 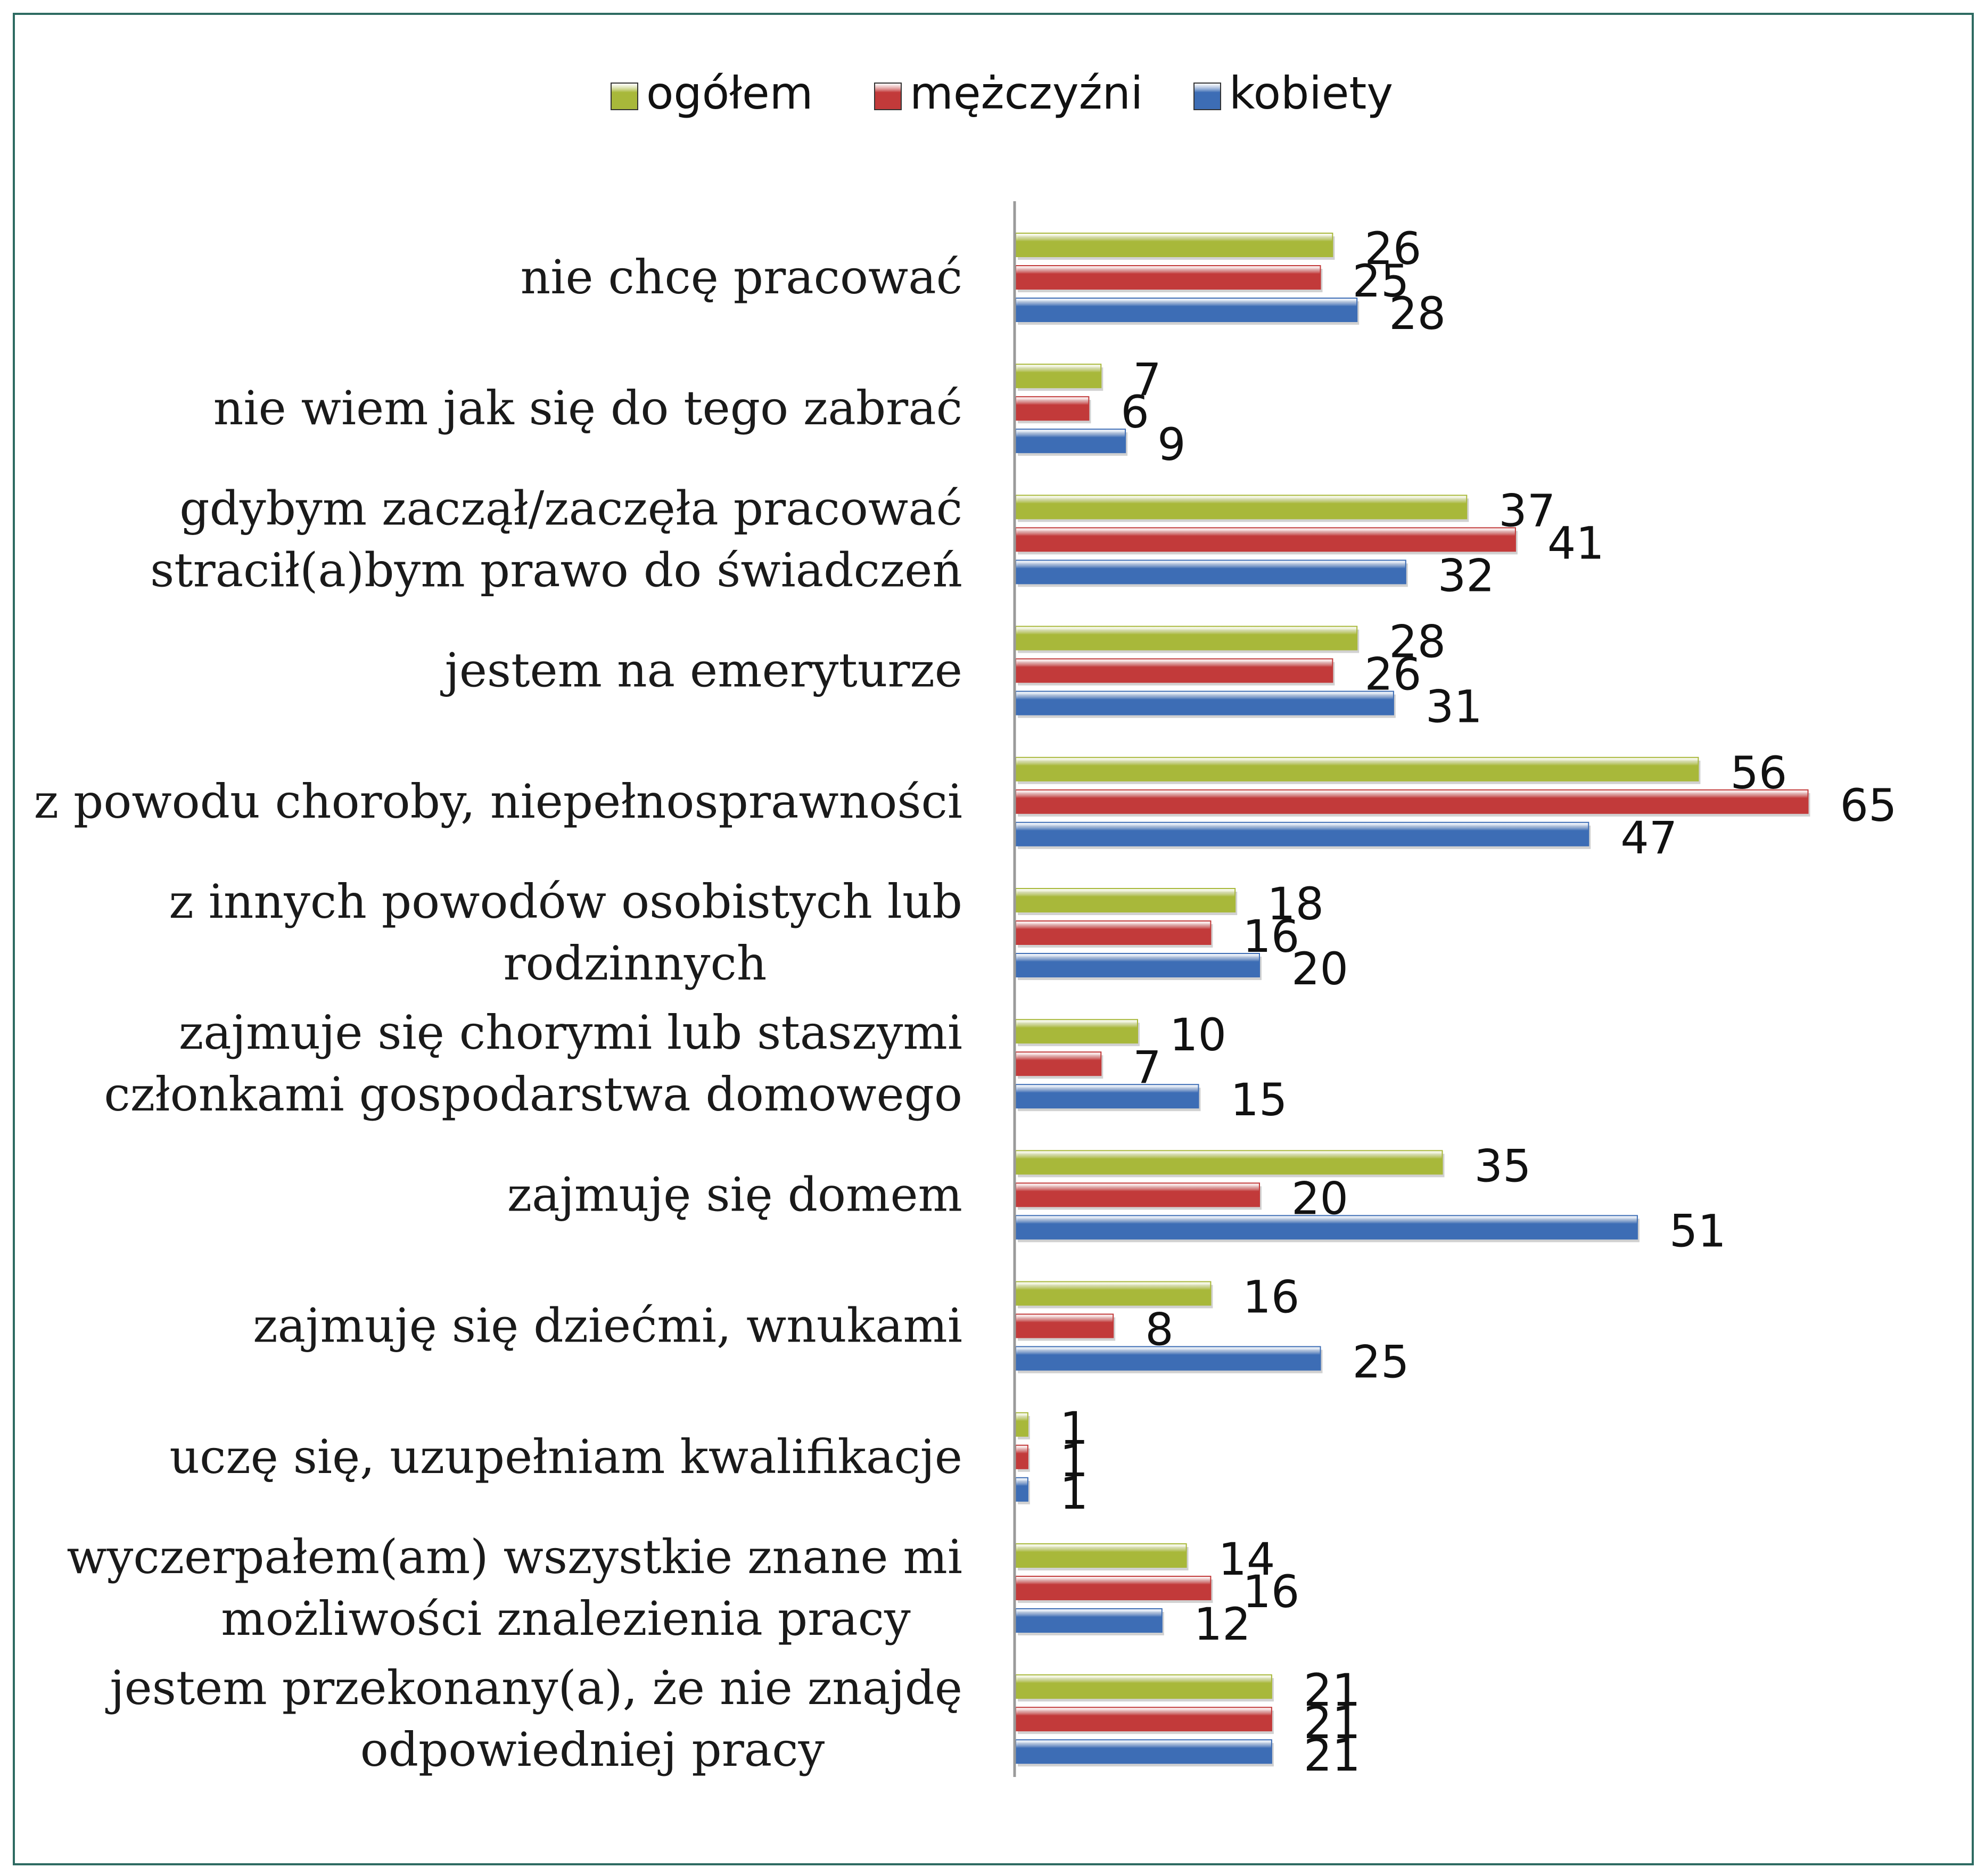 I want to click on data-label: 26, so click(x=1392, y=249).